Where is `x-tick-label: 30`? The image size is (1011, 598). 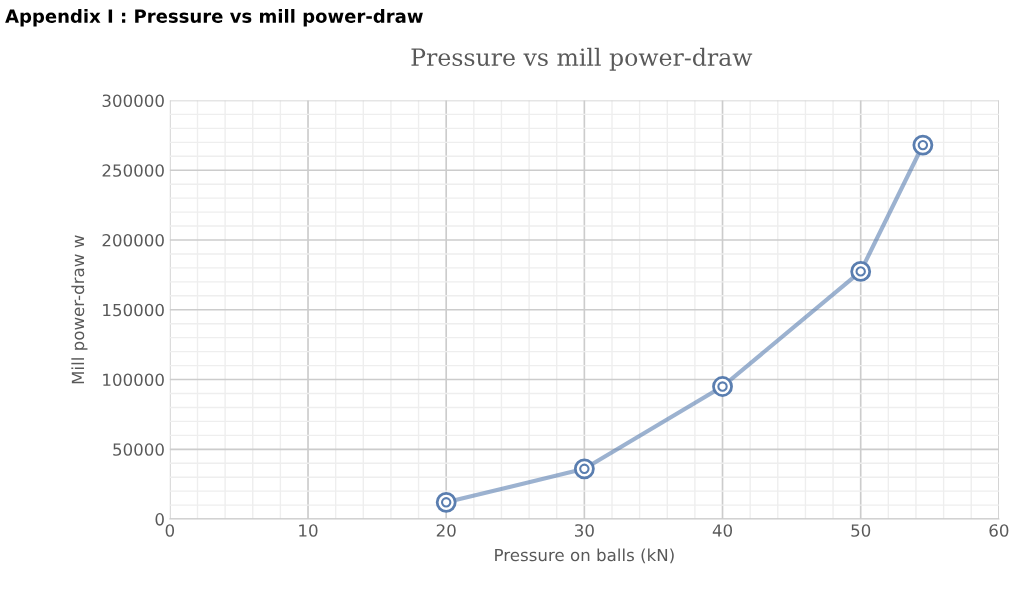
x-tick-label: 30 is located at coordinates (584, 530).